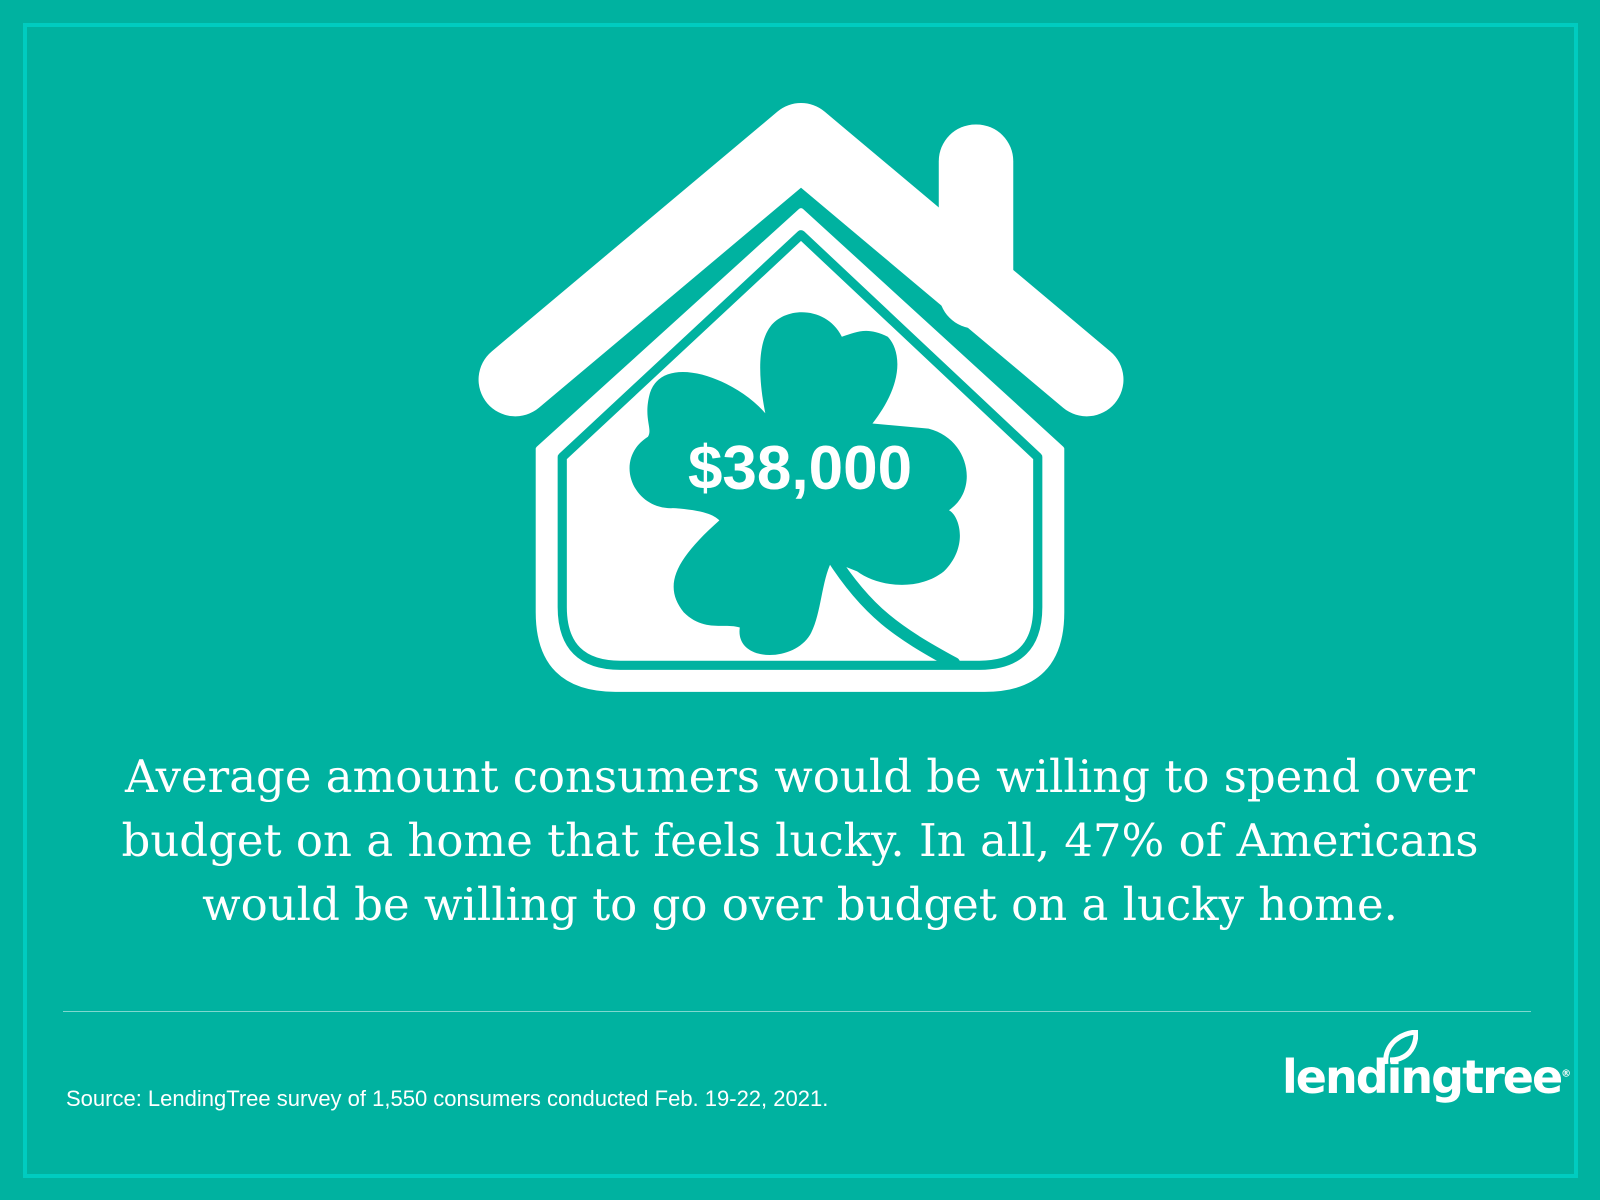 Image resolution: width=1600 pixels, height=1200 pixels. I want to click on headline-amount: $38,000, so click(800, 468).